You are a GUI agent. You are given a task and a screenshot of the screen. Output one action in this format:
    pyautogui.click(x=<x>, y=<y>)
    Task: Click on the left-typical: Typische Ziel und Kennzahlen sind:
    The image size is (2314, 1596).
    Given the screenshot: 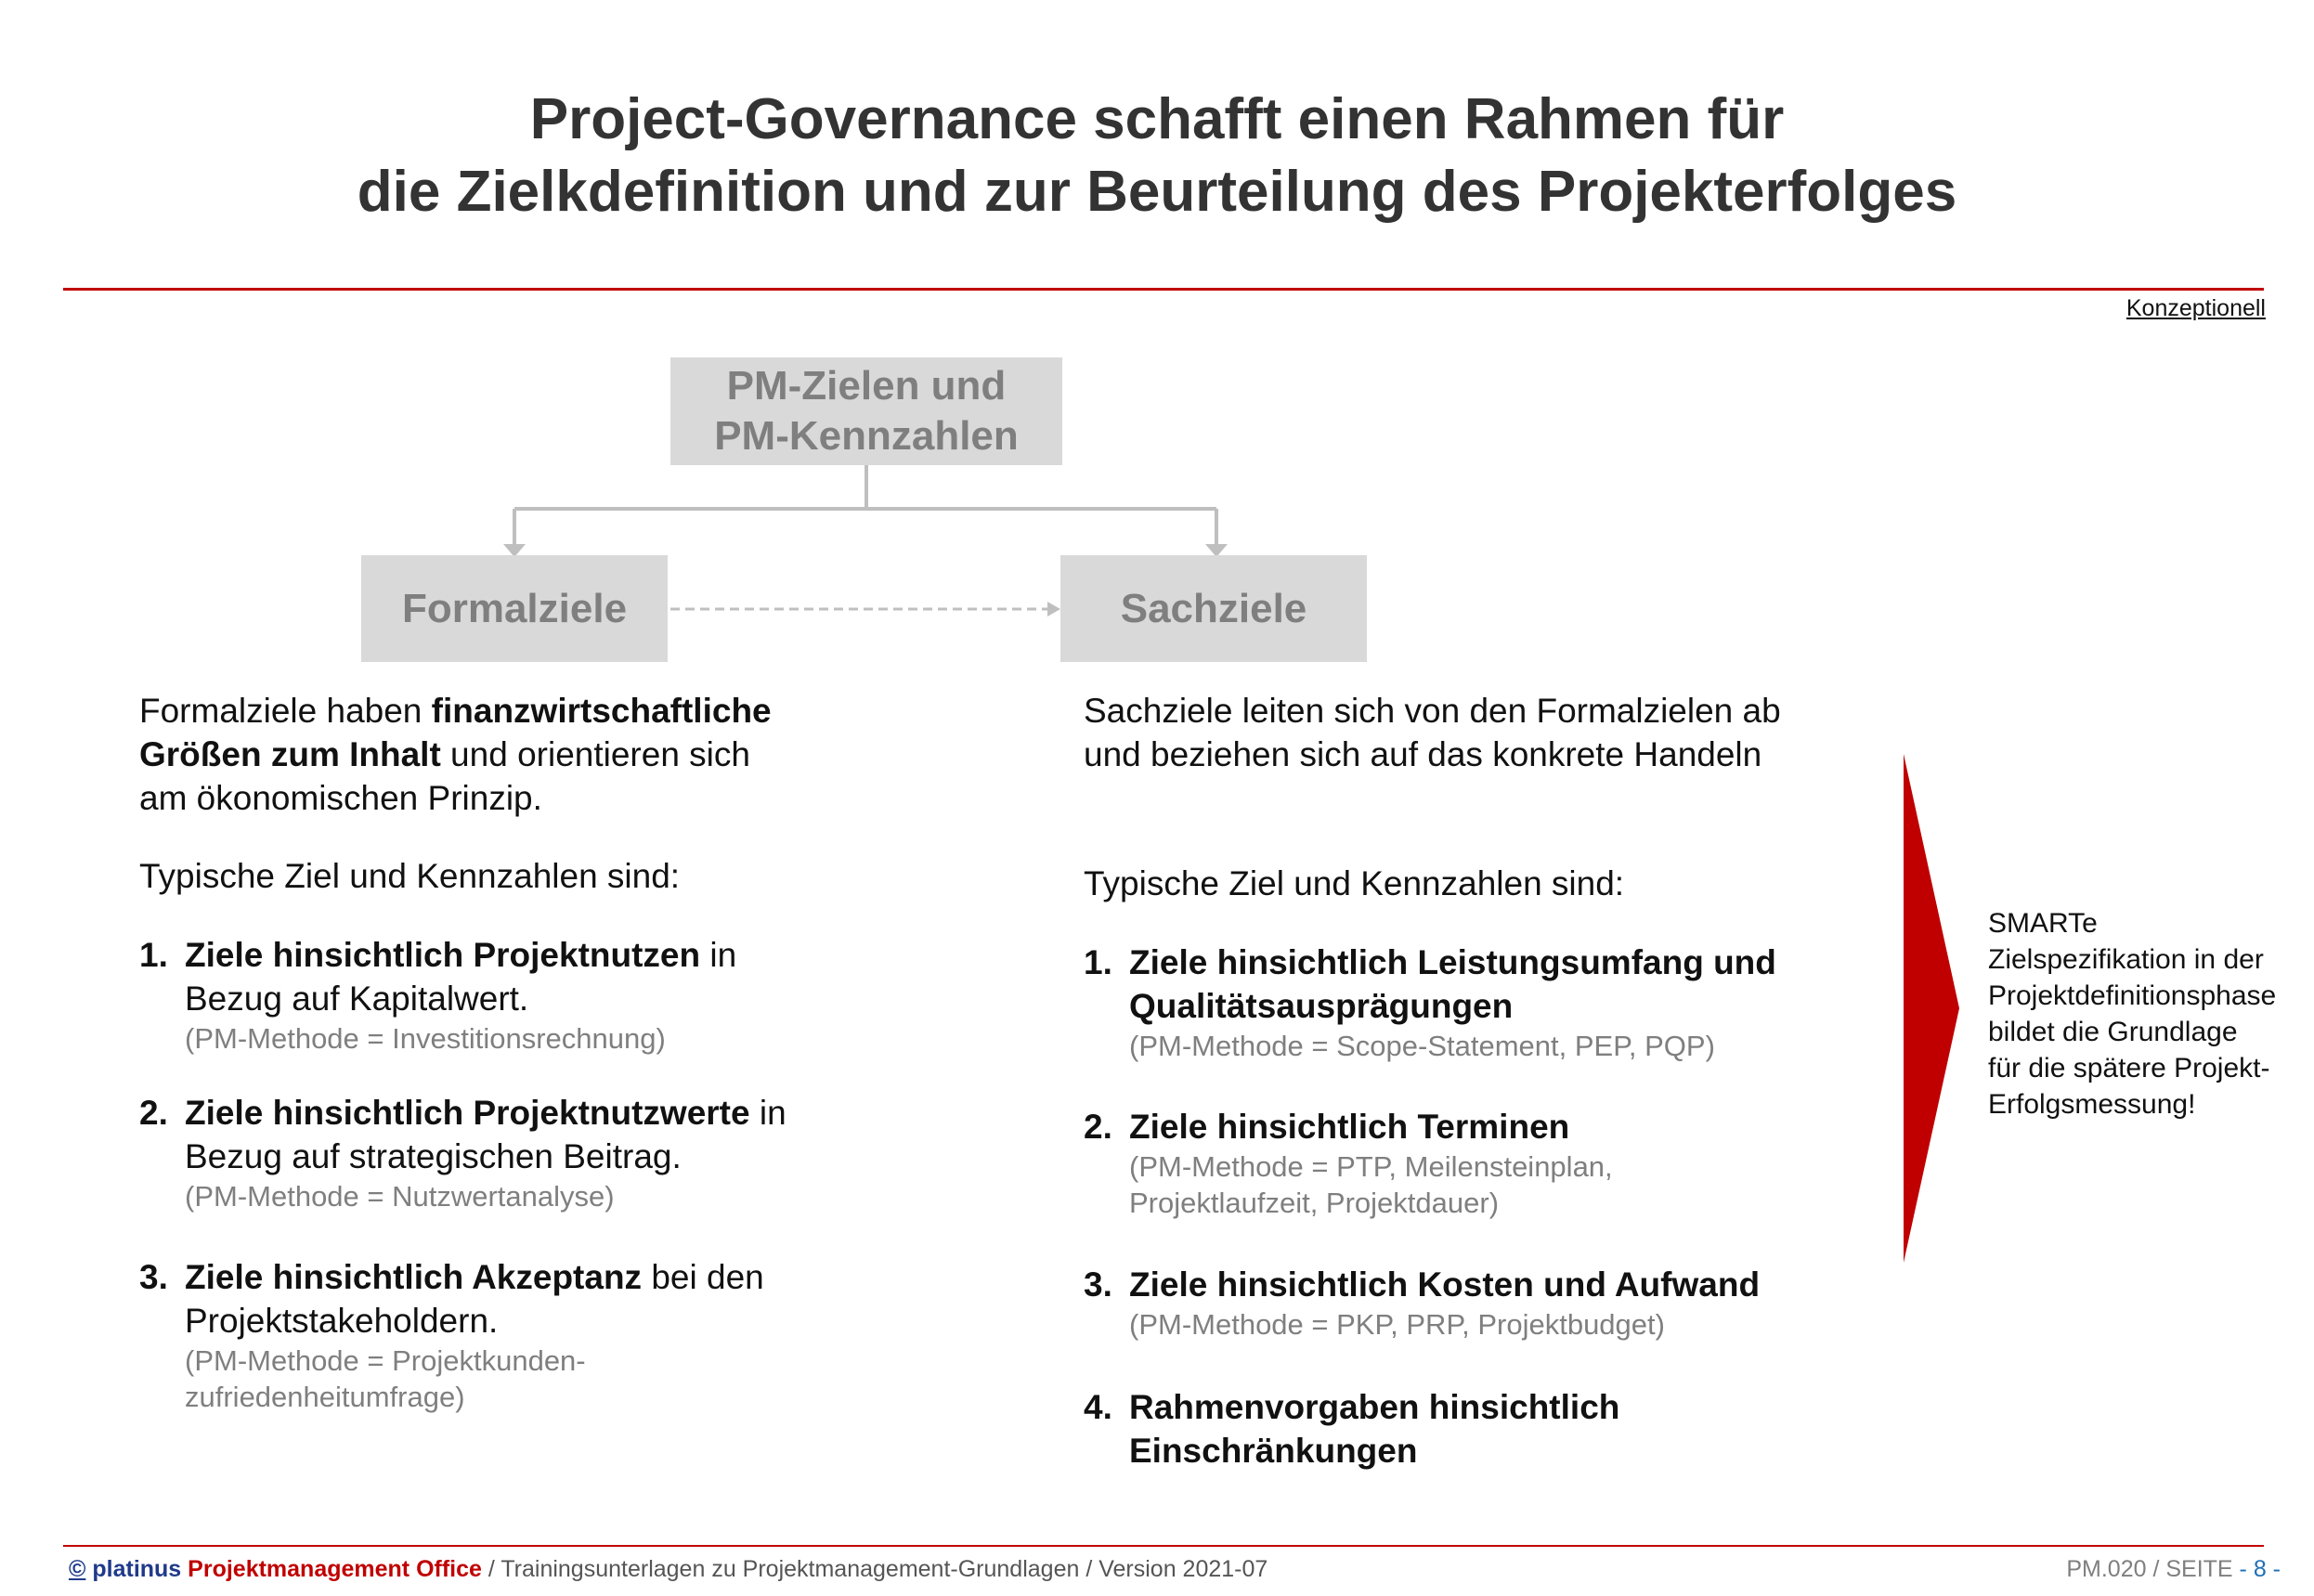 What is the action you would take?
    pyautogui.click(x=410, y=876)
    